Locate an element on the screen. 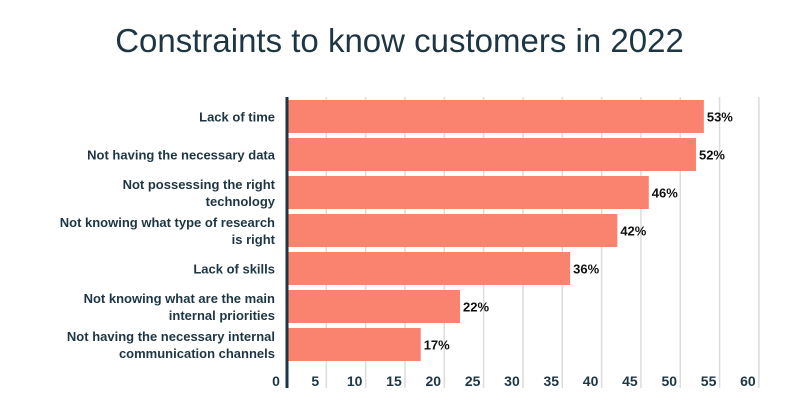 The width and height of the screenshot is (799, 414). x-tick-label: 25 is located at coordinates (473, 381).